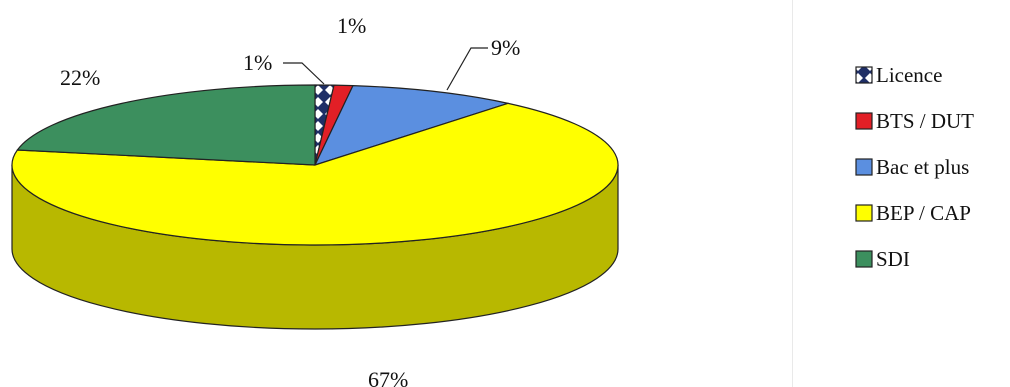  I want to click on data-label-sdi: 22%, so click(80, 77).